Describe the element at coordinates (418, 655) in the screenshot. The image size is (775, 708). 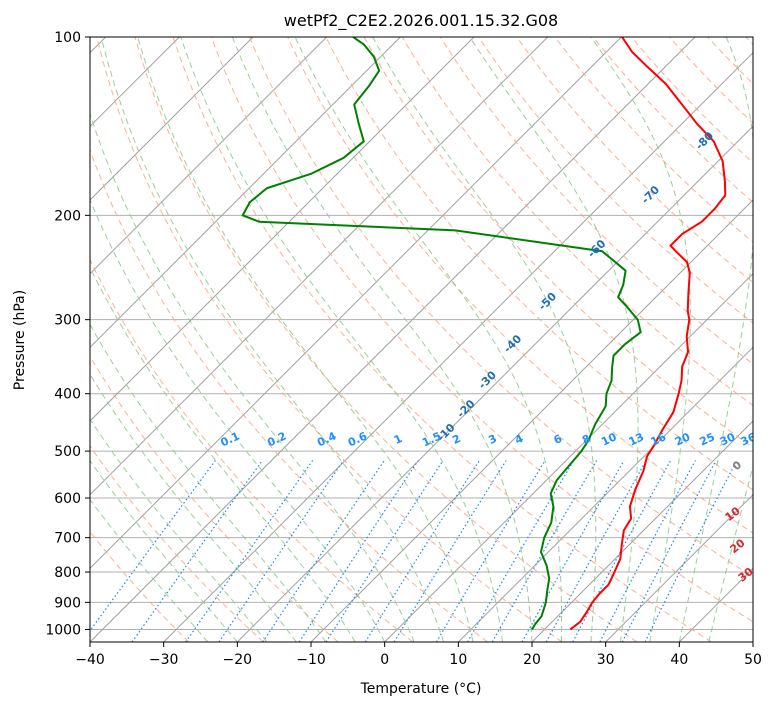
I see `x-axis: −40 −30 −20 −10 0 10 20 30 40 50` at that location.